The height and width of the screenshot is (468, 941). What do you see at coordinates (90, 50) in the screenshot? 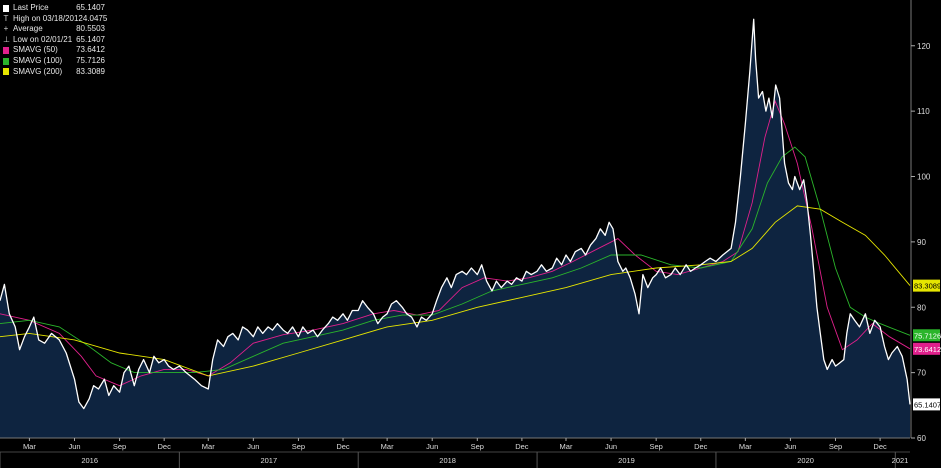
I see `legend-value: 73.6412` at bounding box center [90, 50].